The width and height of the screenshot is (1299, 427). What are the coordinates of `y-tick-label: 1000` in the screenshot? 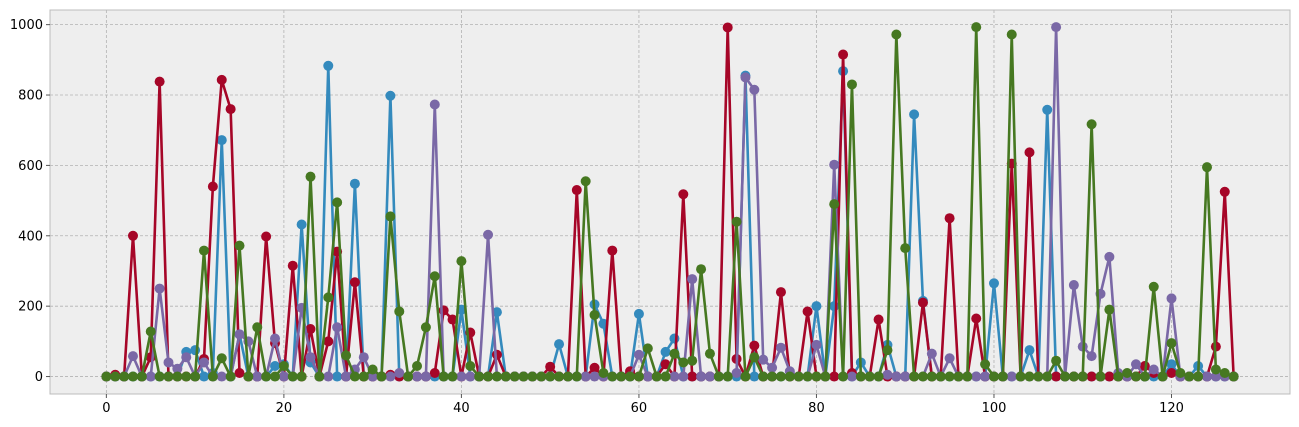 It's located at (26, 25).